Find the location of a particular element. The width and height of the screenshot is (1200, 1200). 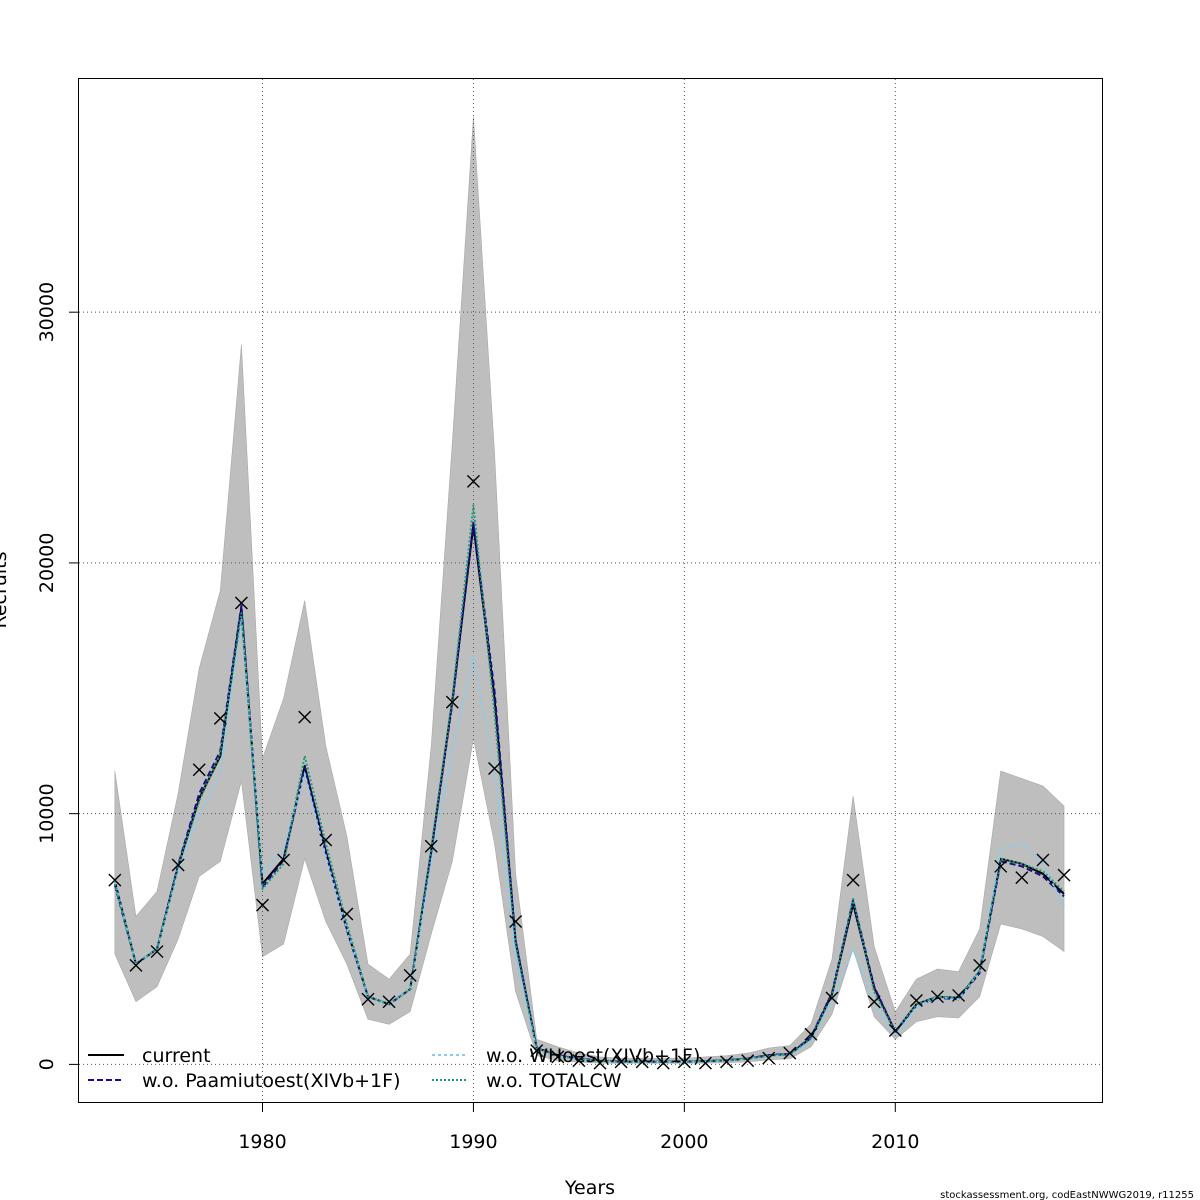

y-axis: 0 10000 20000 30000 is located at coordinates (57, 676).